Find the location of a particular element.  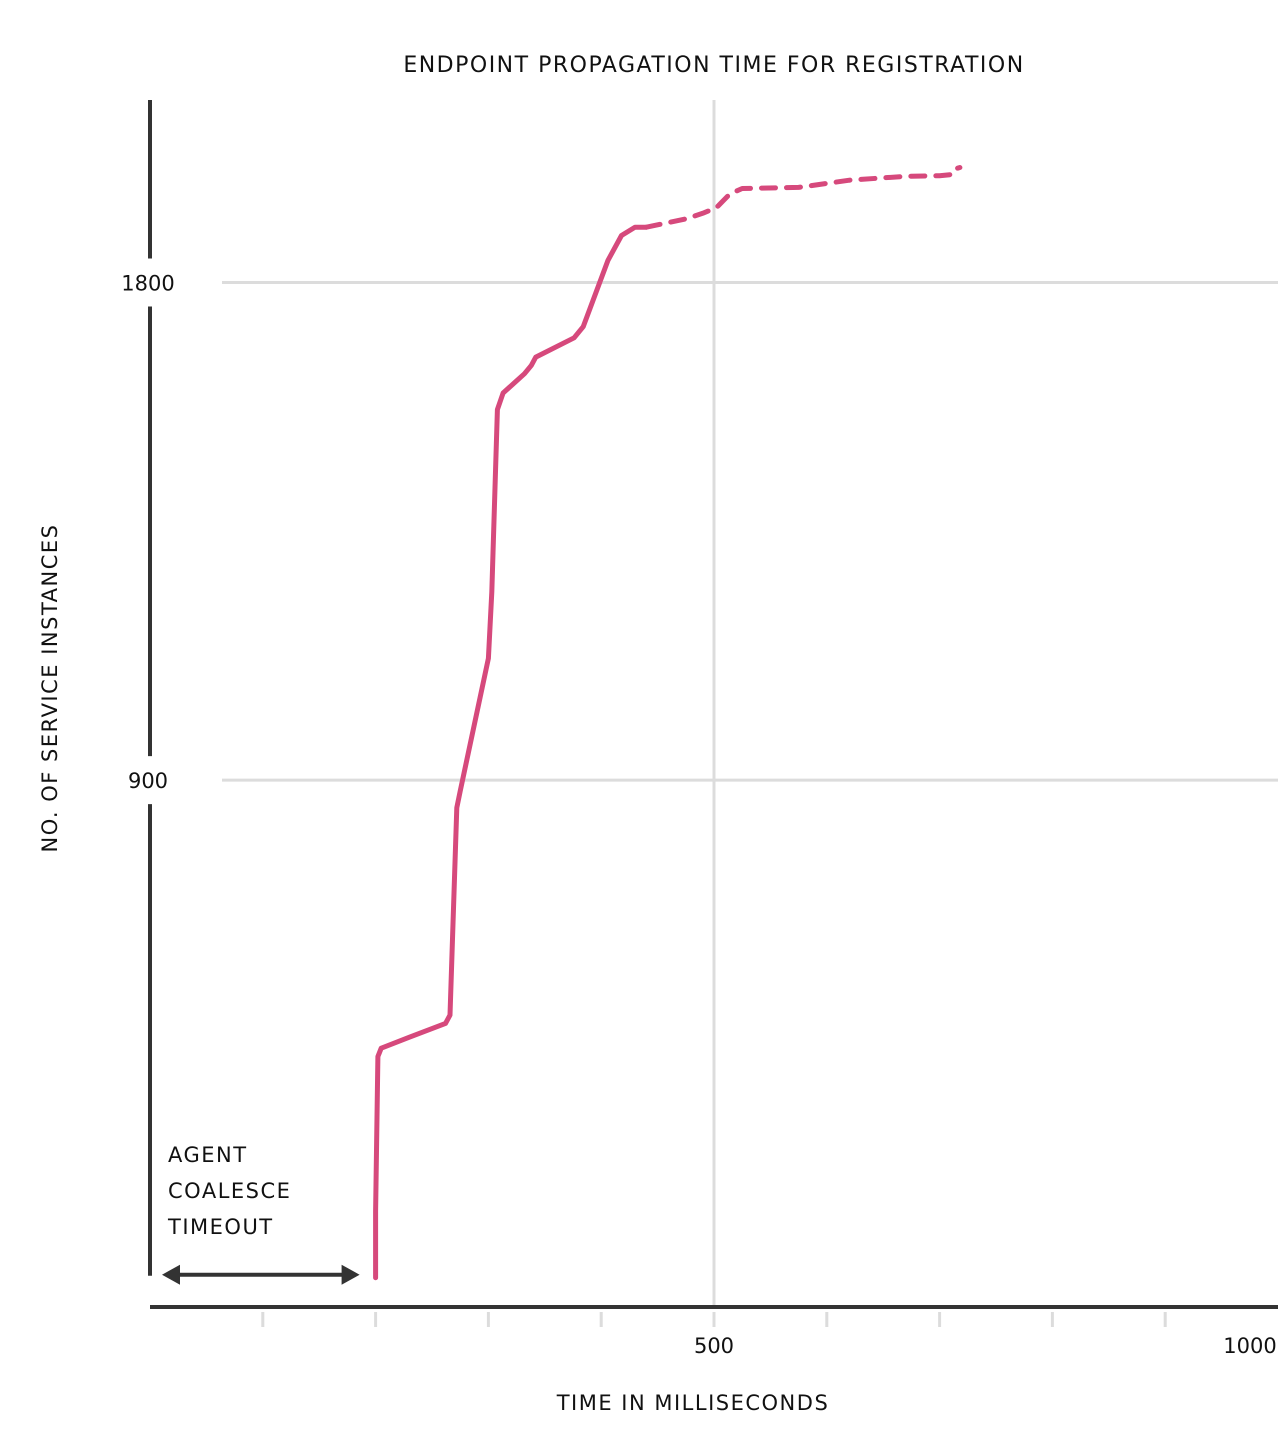

annotation-text-line-1: COALESCE is located at coordinates (229, 1191).